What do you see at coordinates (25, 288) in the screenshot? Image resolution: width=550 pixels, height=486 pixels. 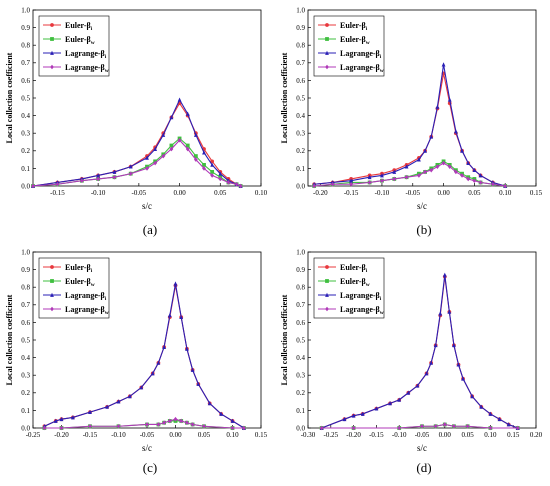 I see `y-tick-label: 0.8` at bounding box center [25, 288].